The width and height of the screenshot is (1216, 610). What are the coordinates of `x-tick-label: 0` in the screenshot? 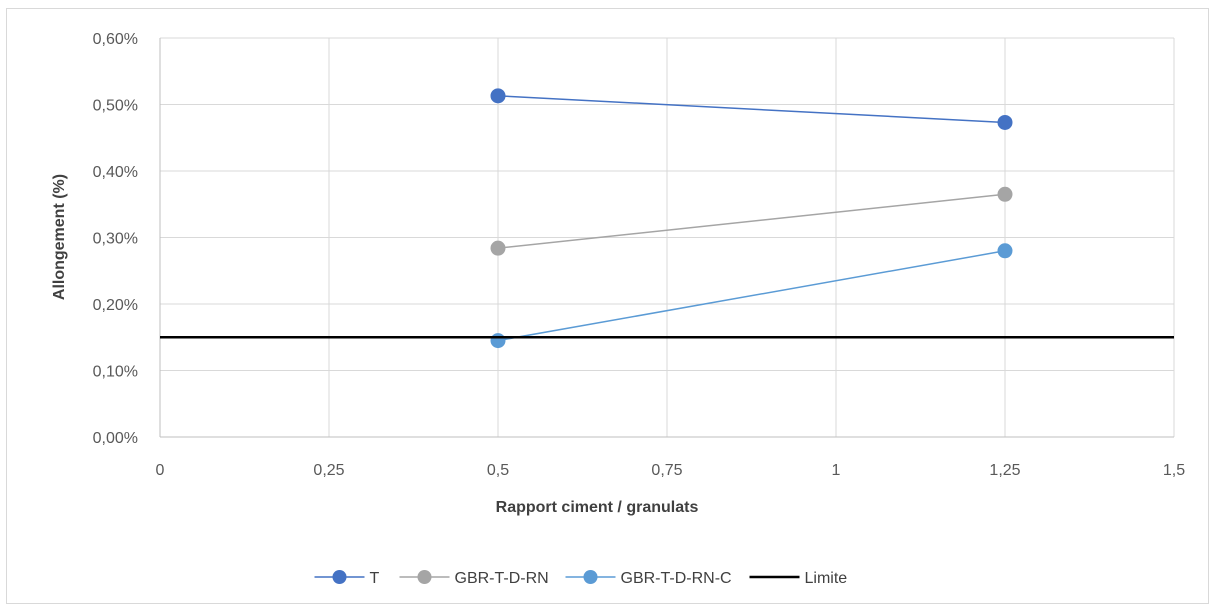 It's located at (160, 470).